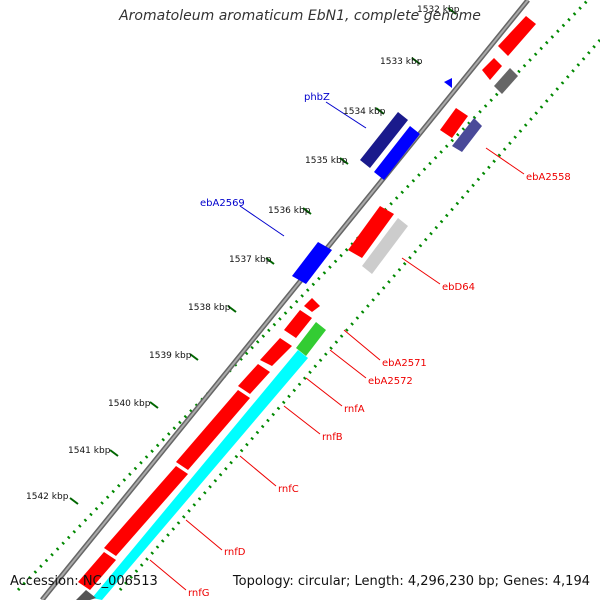  What do you see at coordinates (401, 62) in the screenshot?
I see `tick-label: 1533 kbp` at bounding box center [401, 62].